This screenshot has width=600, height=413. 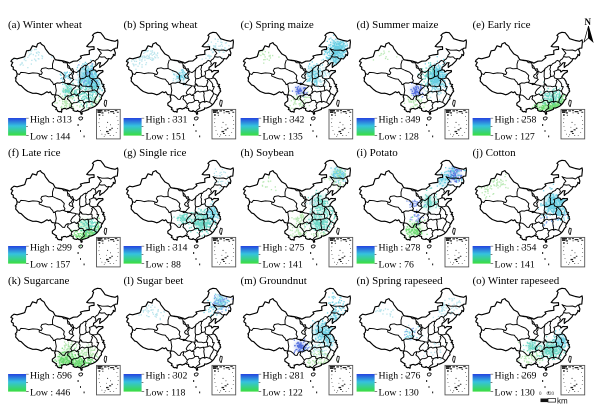 I want to click on svg-text: High : 313, so click(x=51, y=120).